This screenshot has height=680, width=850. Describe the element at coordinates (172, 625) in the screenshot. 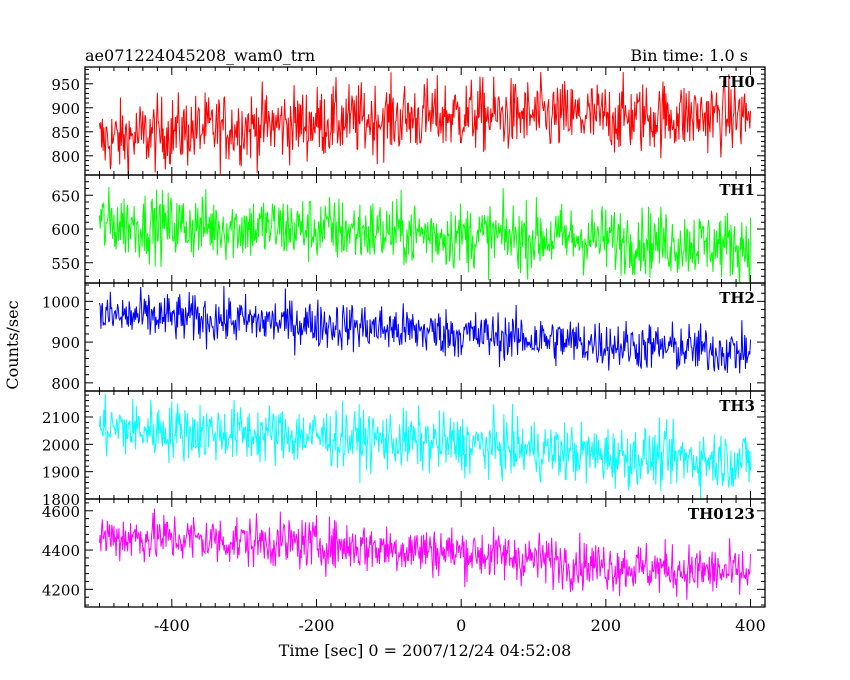

I see `x-tick-label: -400` at that location.